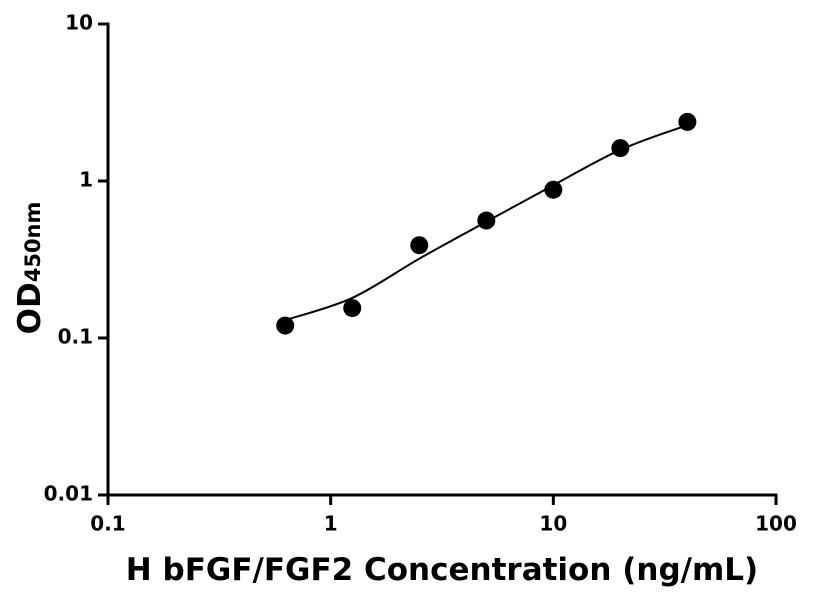 The width and height of the screenshot is (816, 612). I want to click on y-axis-label: OD450nm, so click(30, 268).